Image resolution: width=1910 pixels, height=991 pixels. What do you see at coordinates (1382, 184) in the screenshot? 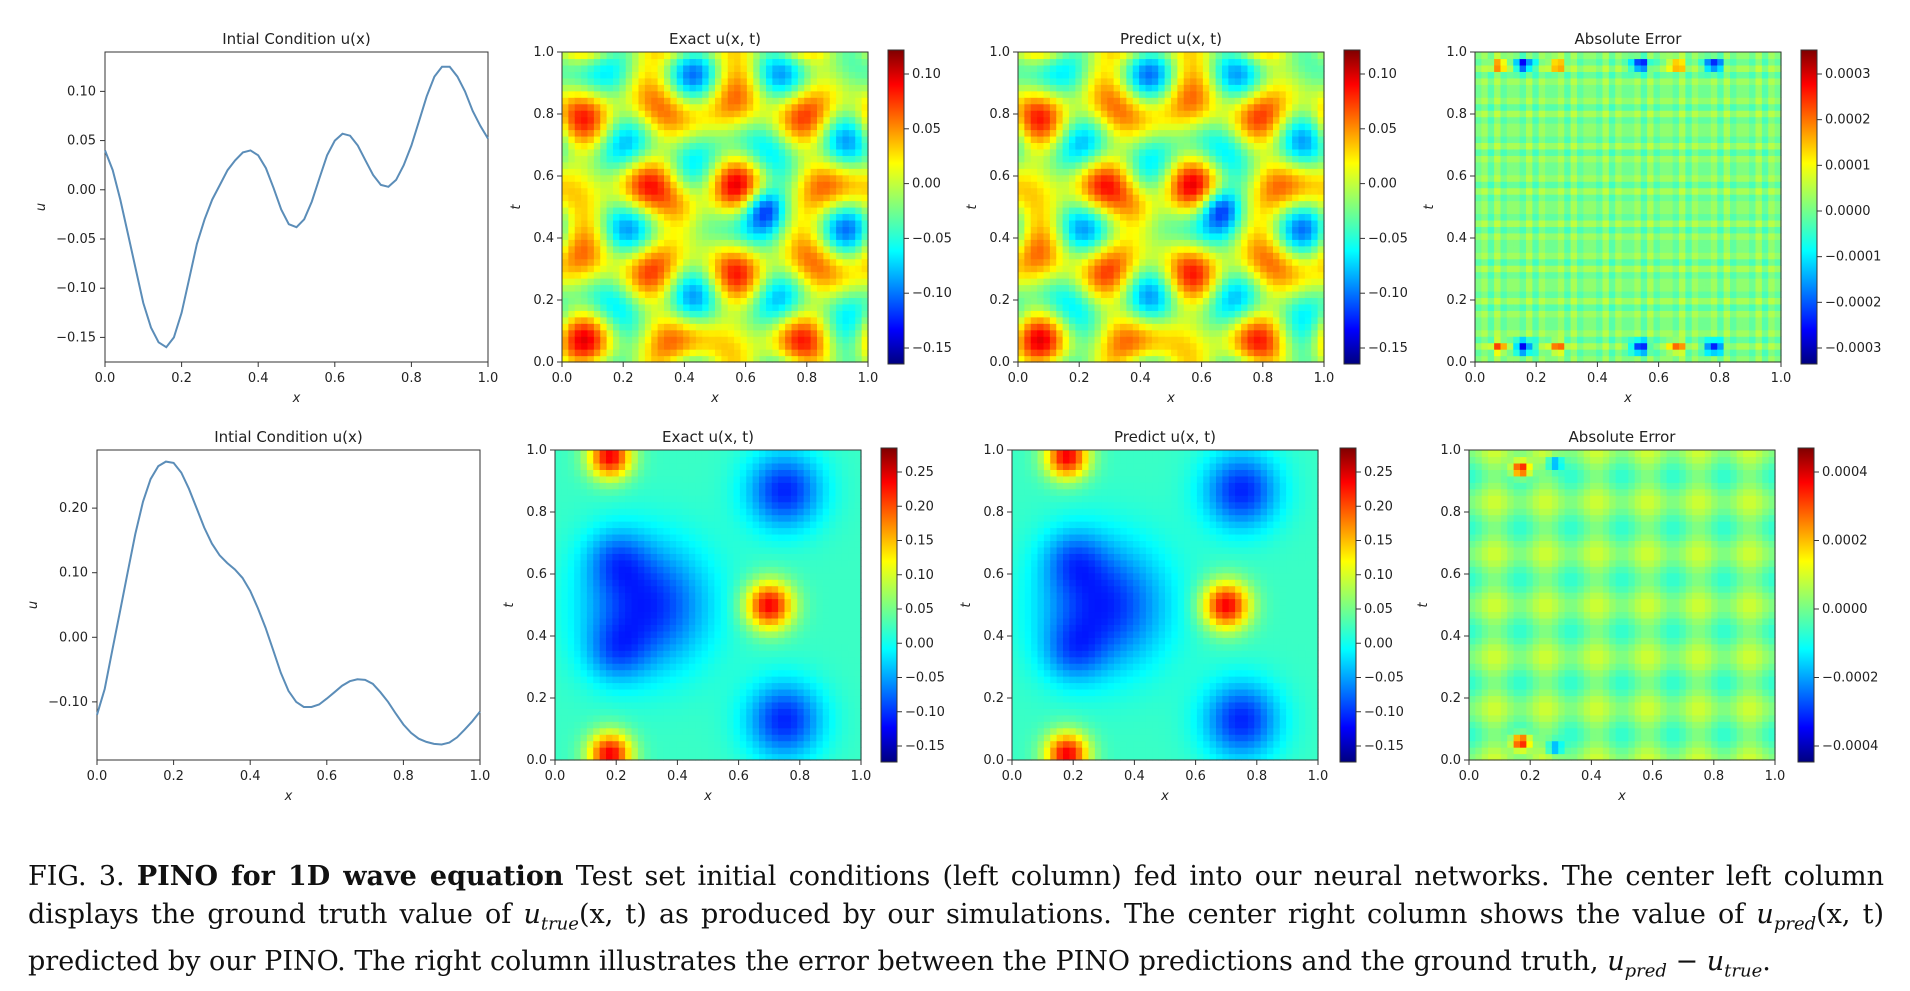
I see `colorbar-tick-label: 0.00` at bounding box center [1382, 184].